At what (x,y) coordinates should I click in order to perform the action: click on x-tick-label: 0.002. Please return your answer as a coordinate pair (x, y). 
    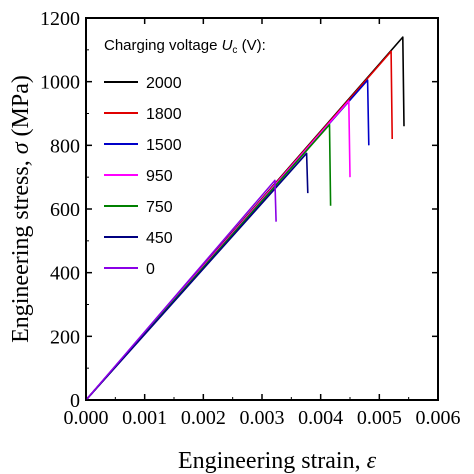
    Looking at the image, I should click on (203, 418).